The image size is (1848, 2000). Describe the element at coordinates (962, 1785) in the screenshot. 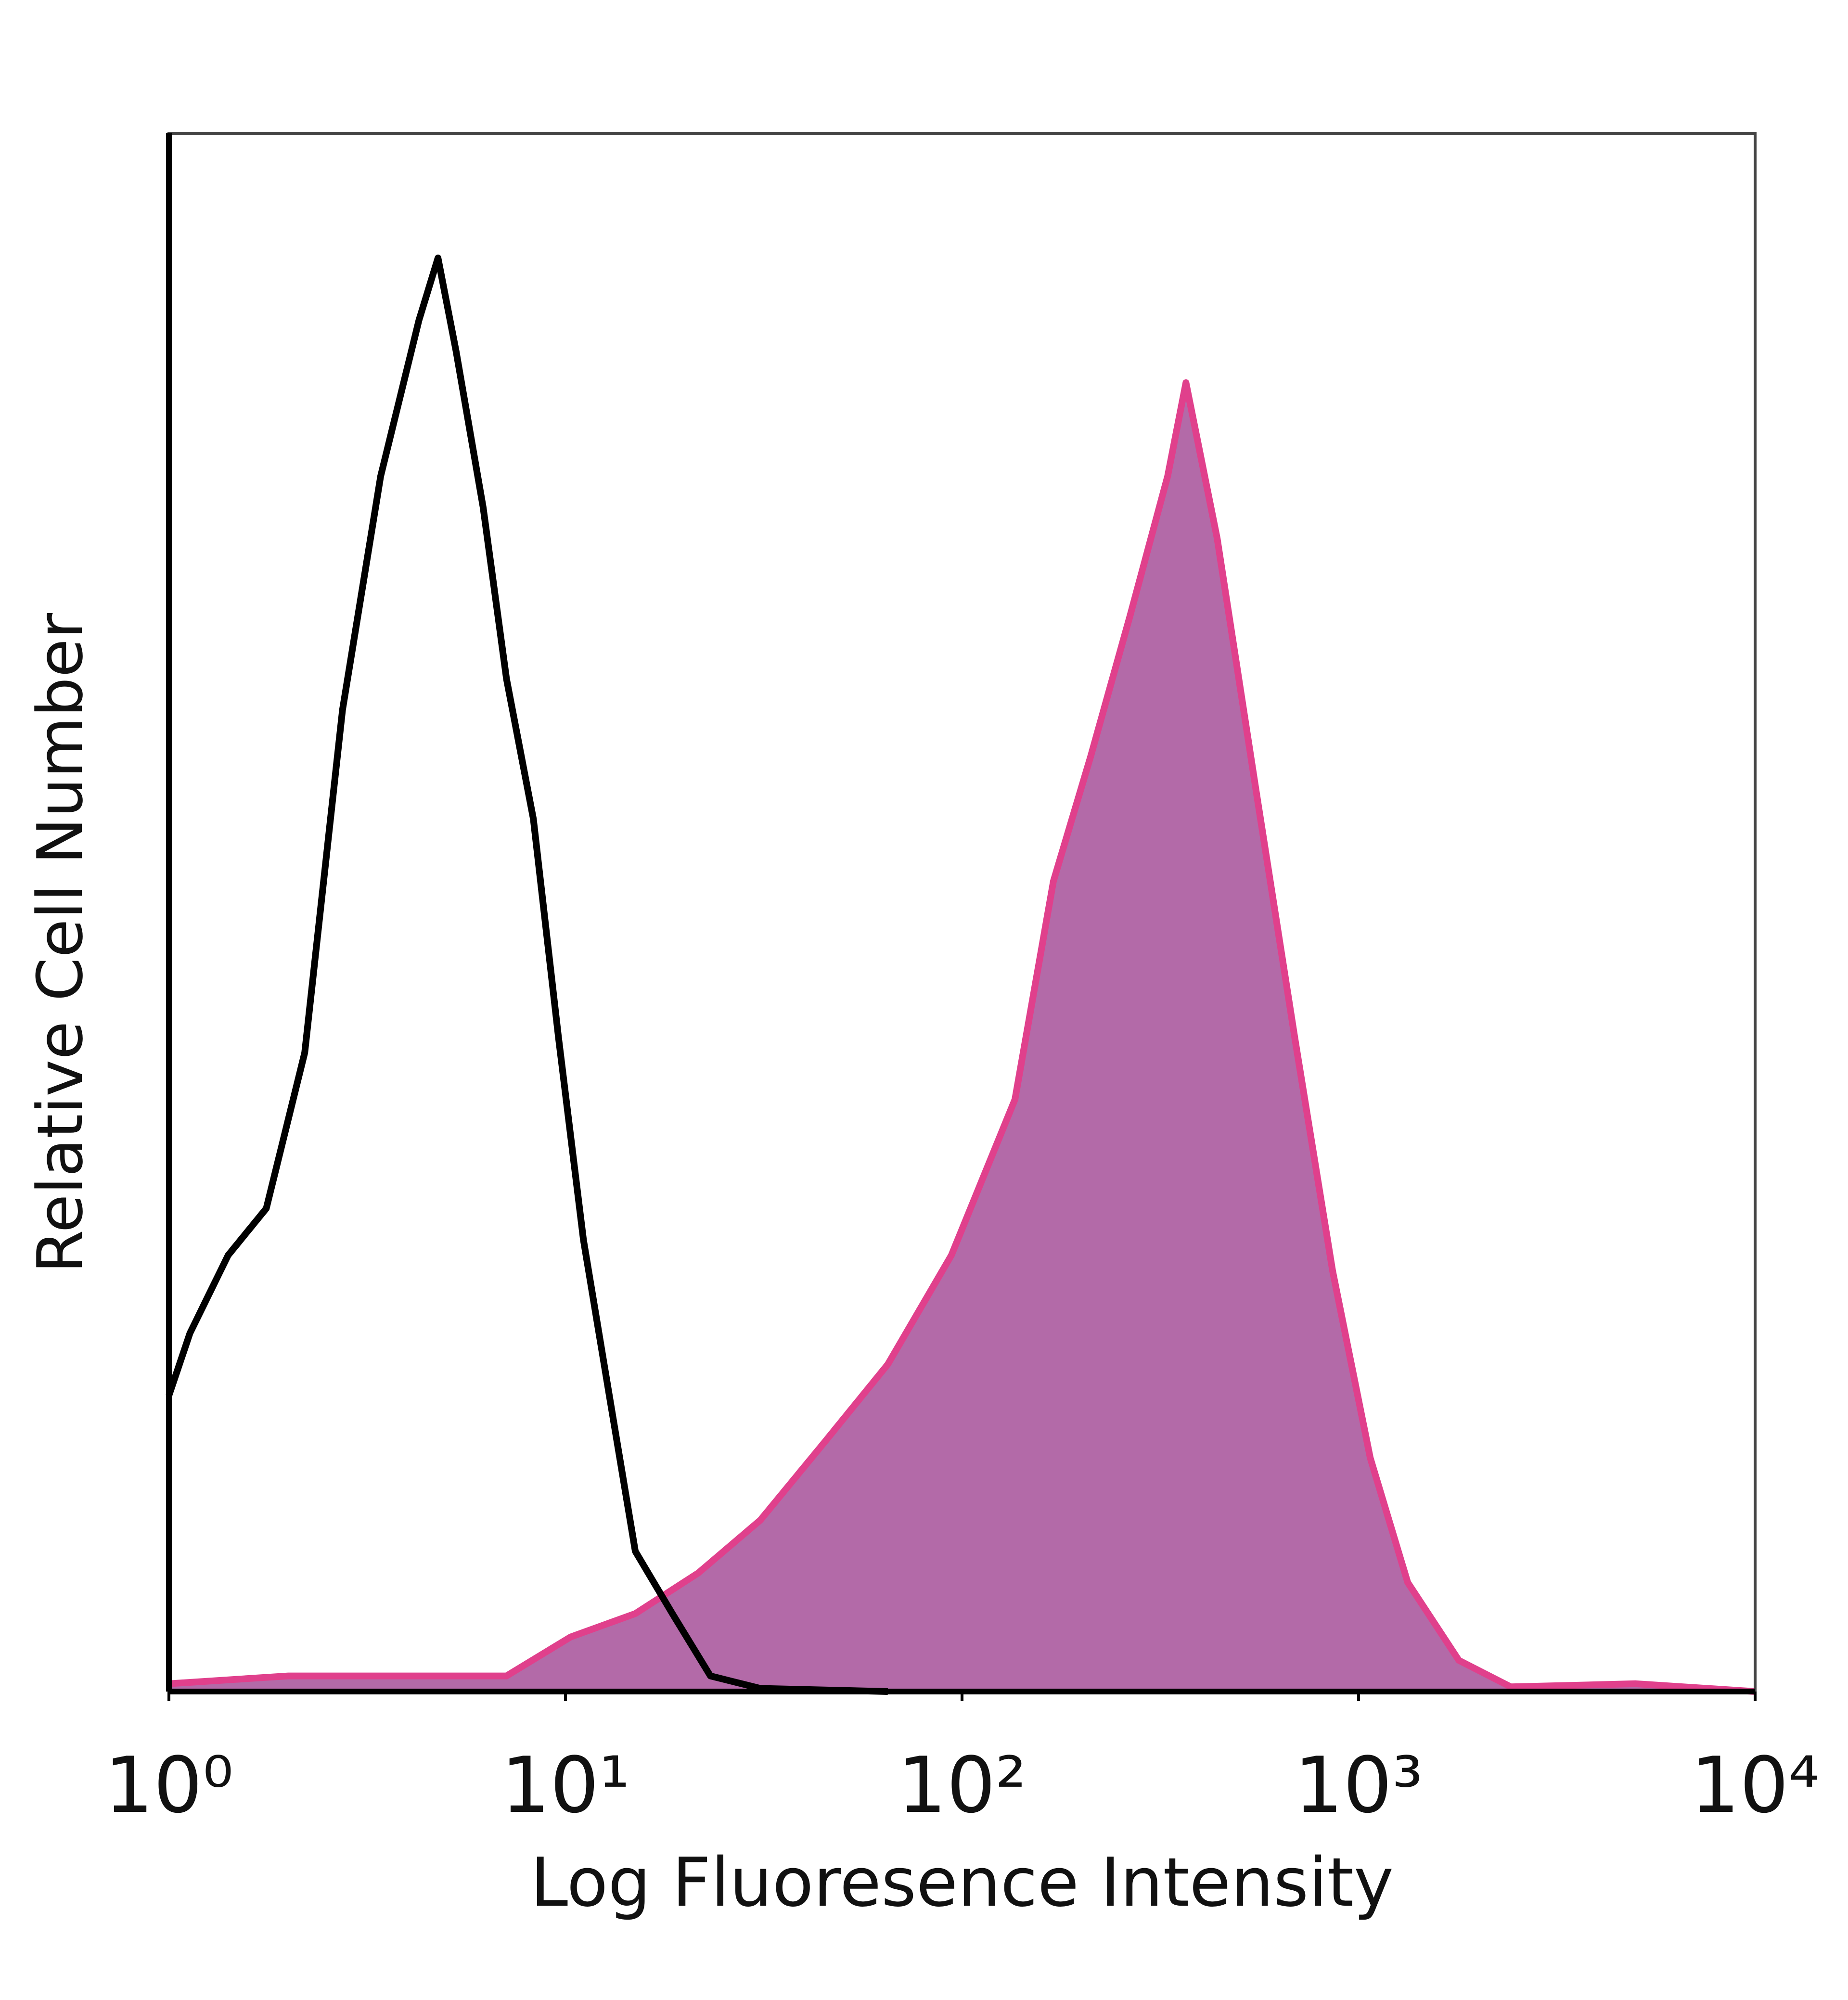

I see `x-tick-label: 10²` at that location.